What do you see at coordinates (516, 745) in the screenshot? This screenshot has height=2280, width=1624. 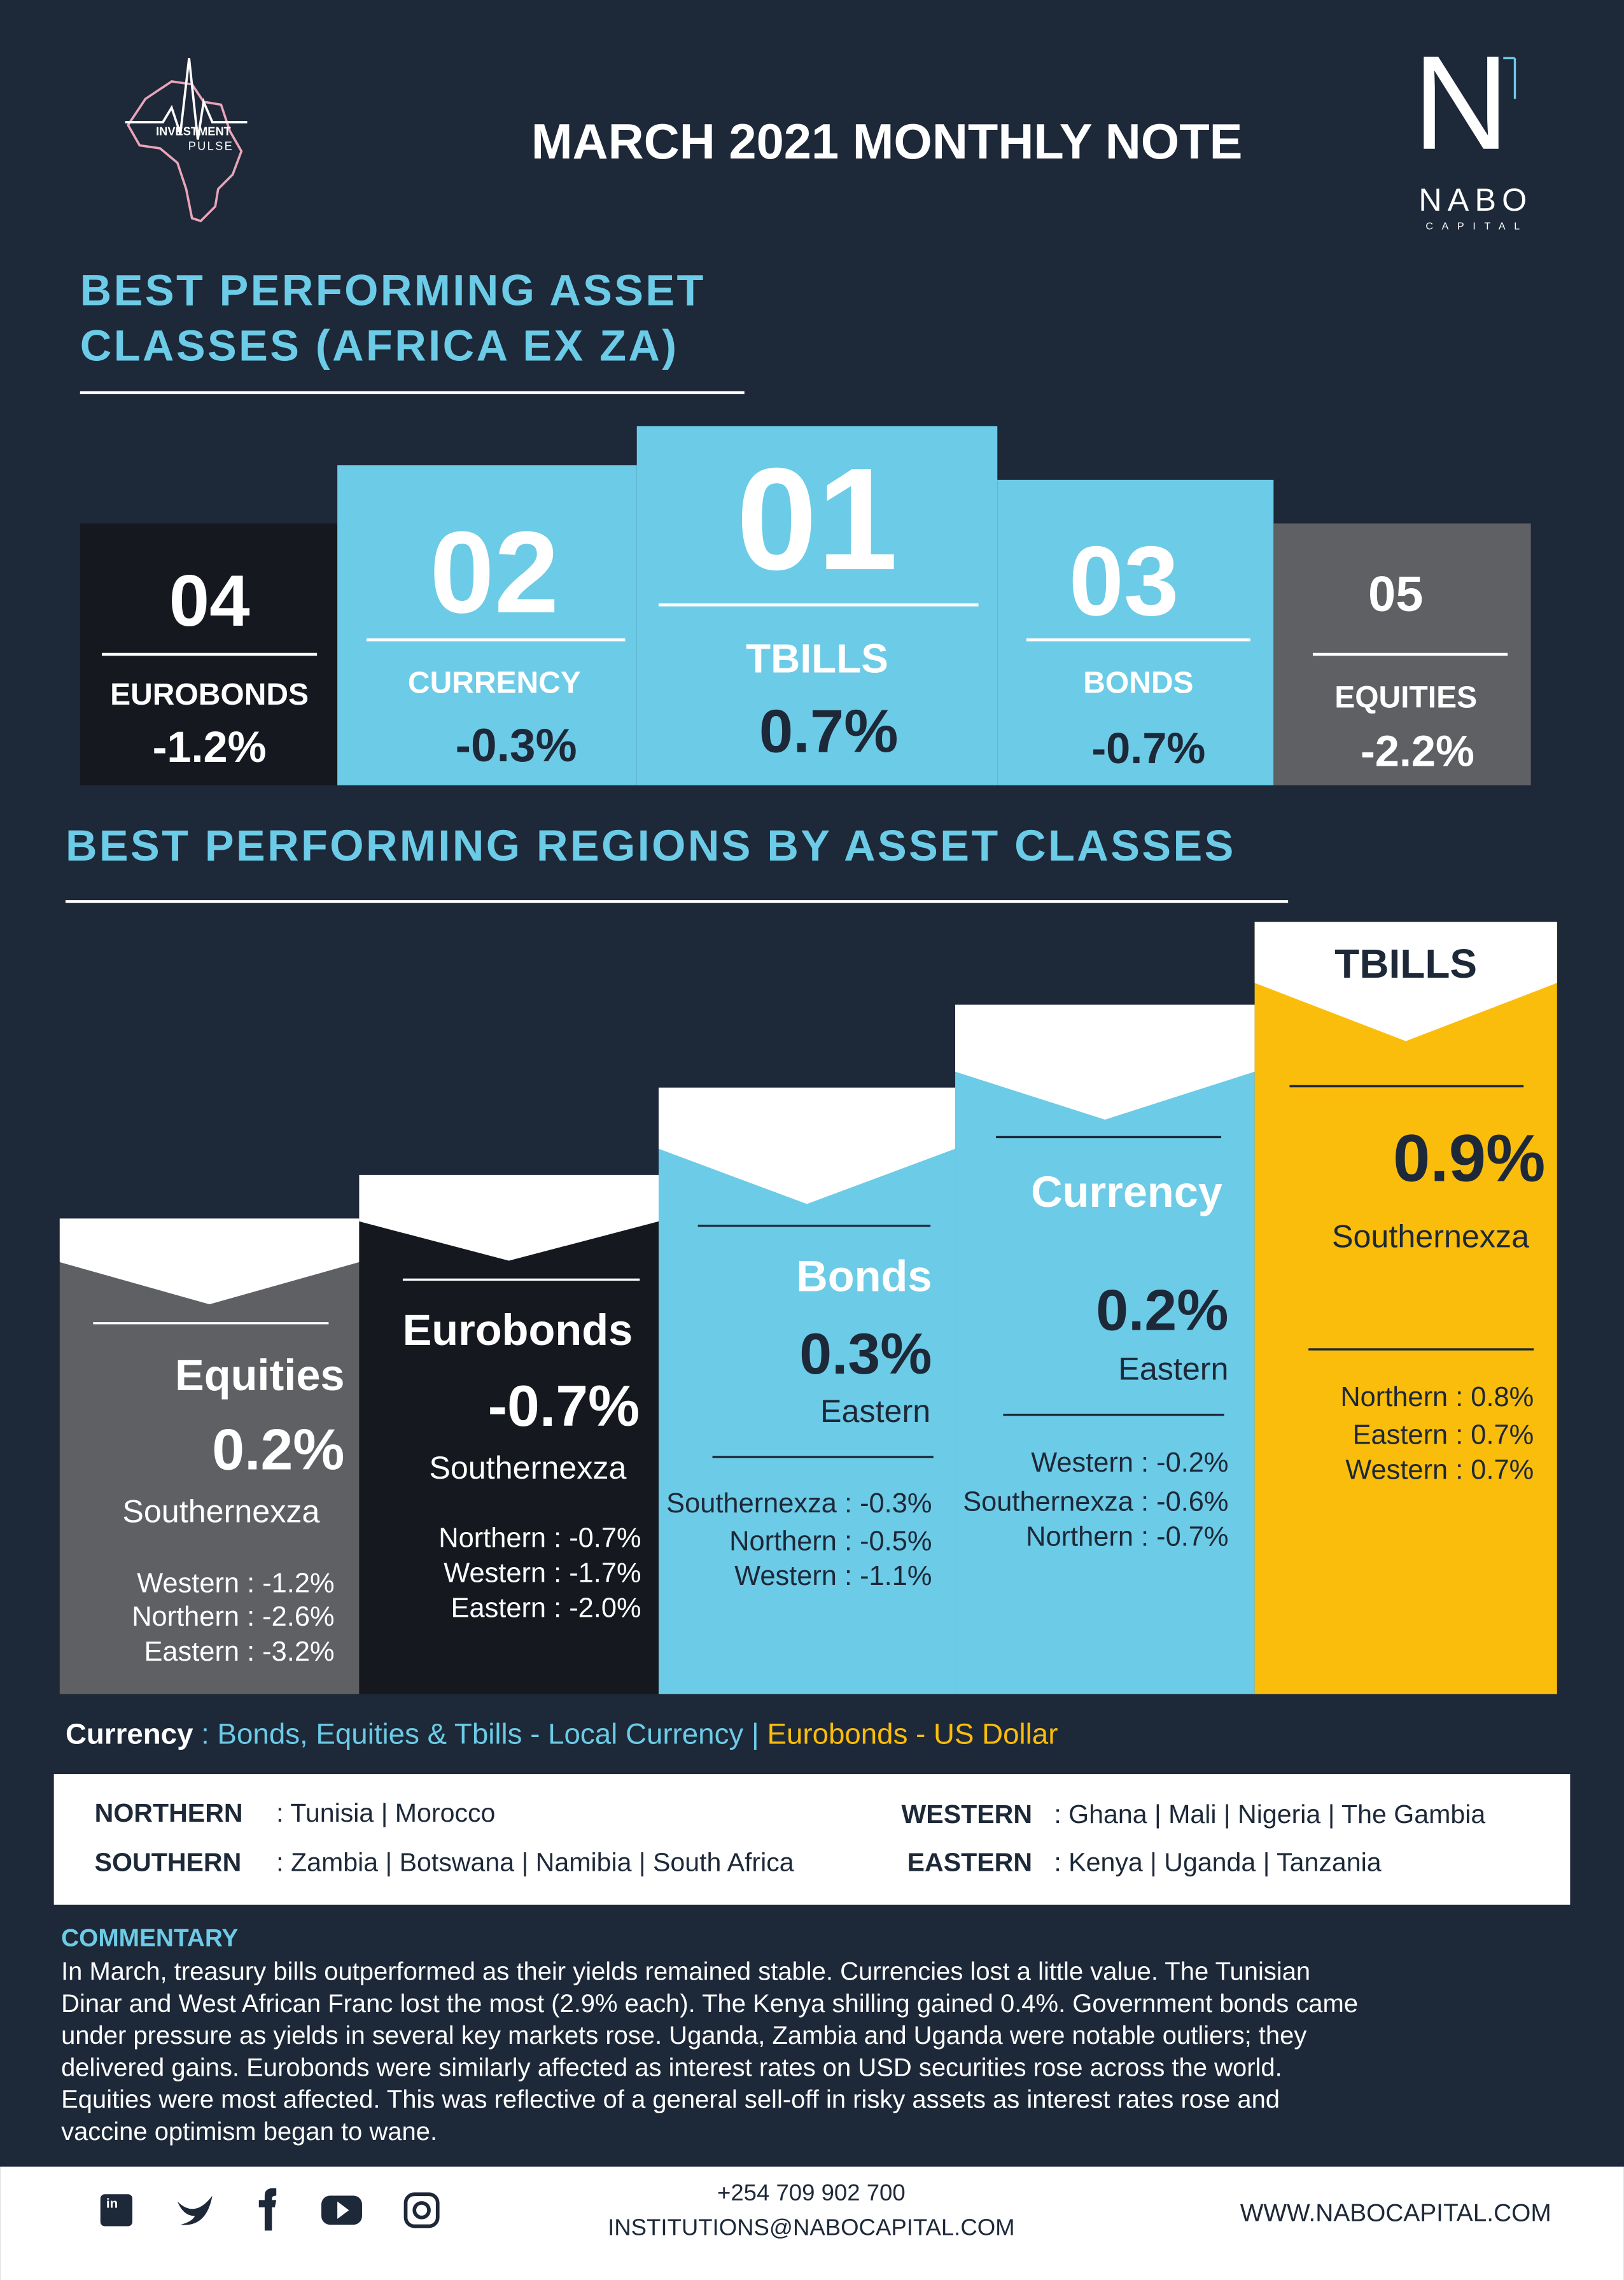 I see `asset-value: -0.3%` at bounding box center [516, 745].